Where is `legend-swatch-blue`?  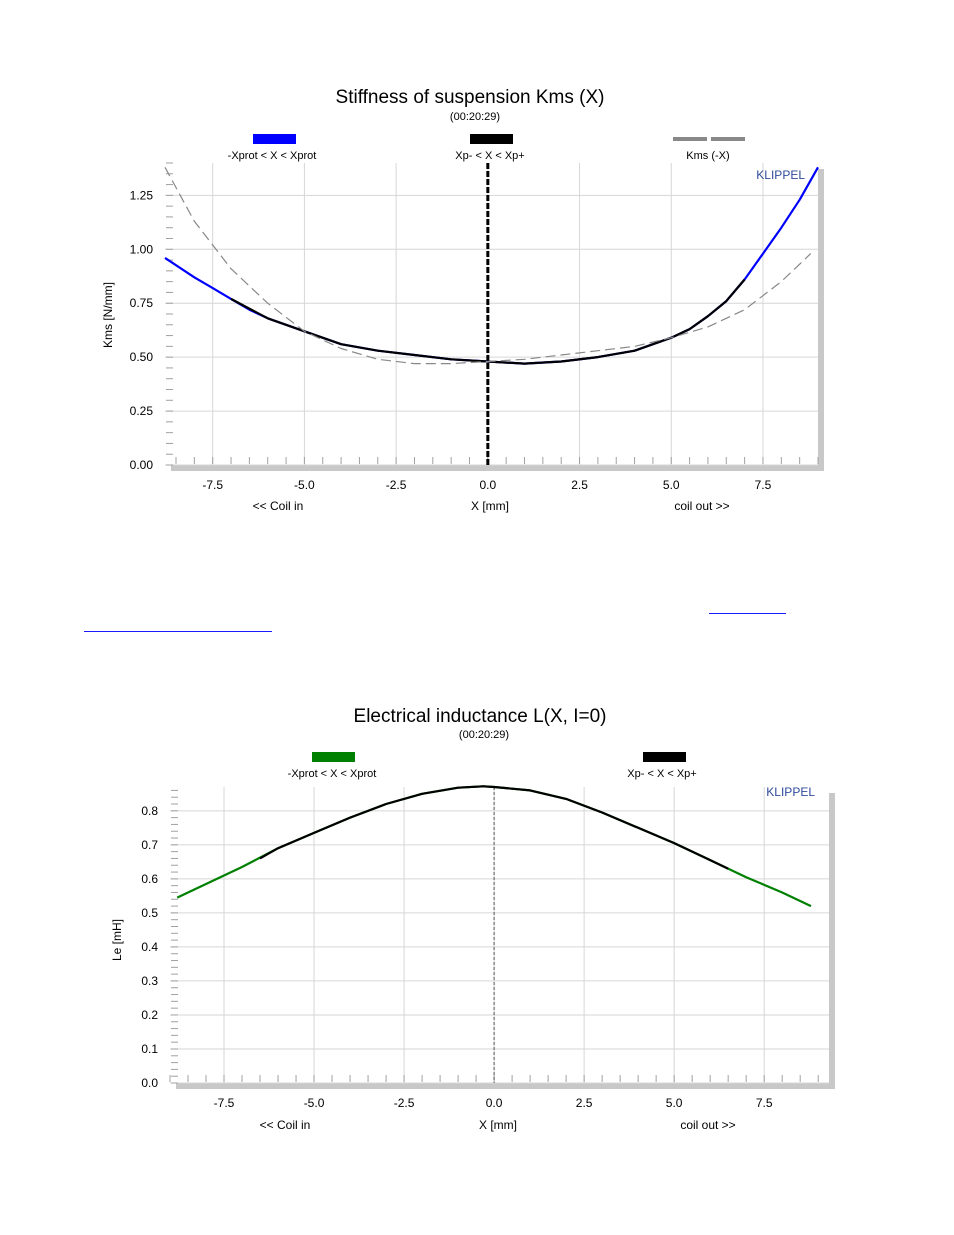
legend-swatch-blue is located at coordinates (274, 139).